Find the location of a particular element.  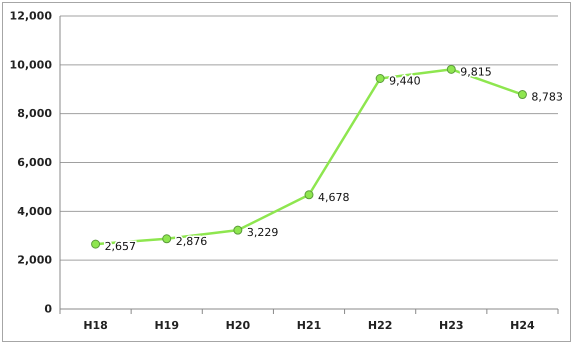

y-tick-label: 0 is located at coordinates (48, 309).